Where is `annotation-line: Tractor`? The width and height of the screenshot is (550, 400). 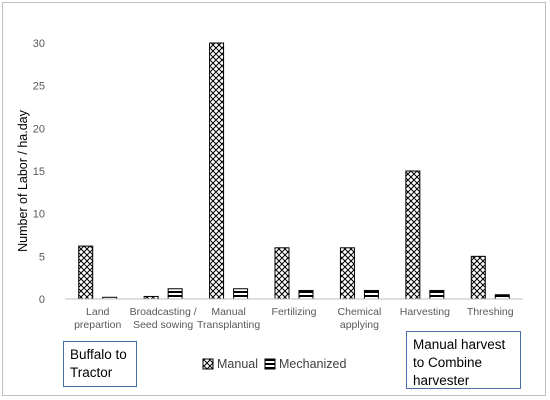
annotation-line: Tractor is located at coordinates (91, 372).